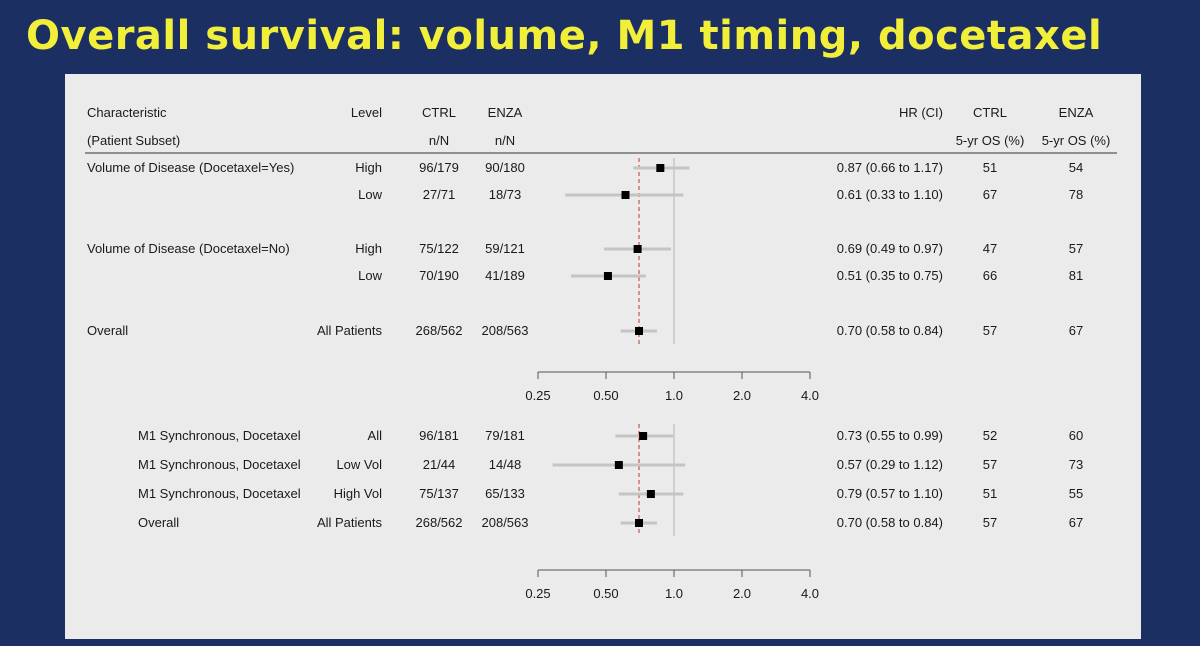  Describe the element at coordinates (1076, 275) in the screenshot. I see `row-enza-os: 81` at that location.